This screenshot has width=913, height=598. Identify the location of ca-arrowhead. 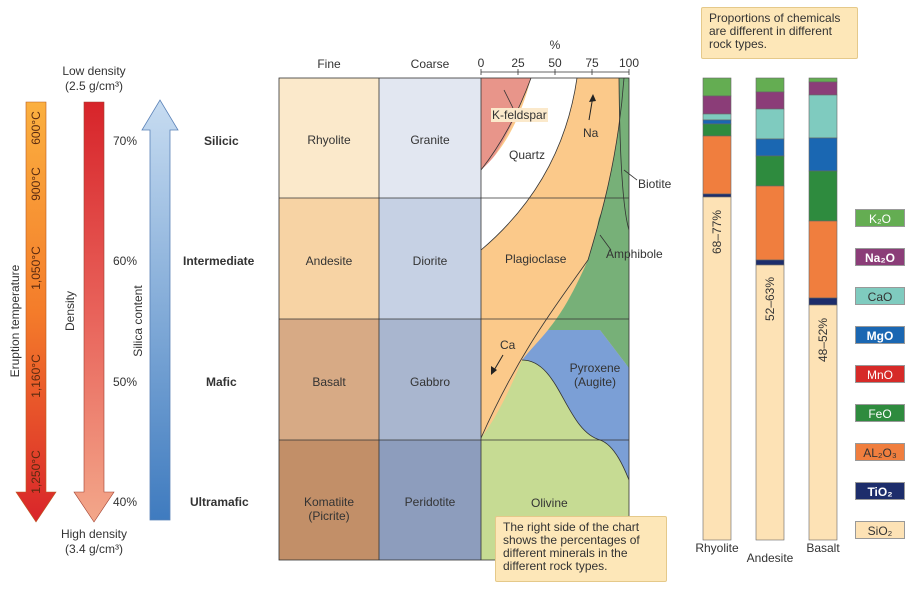
(494, 370).